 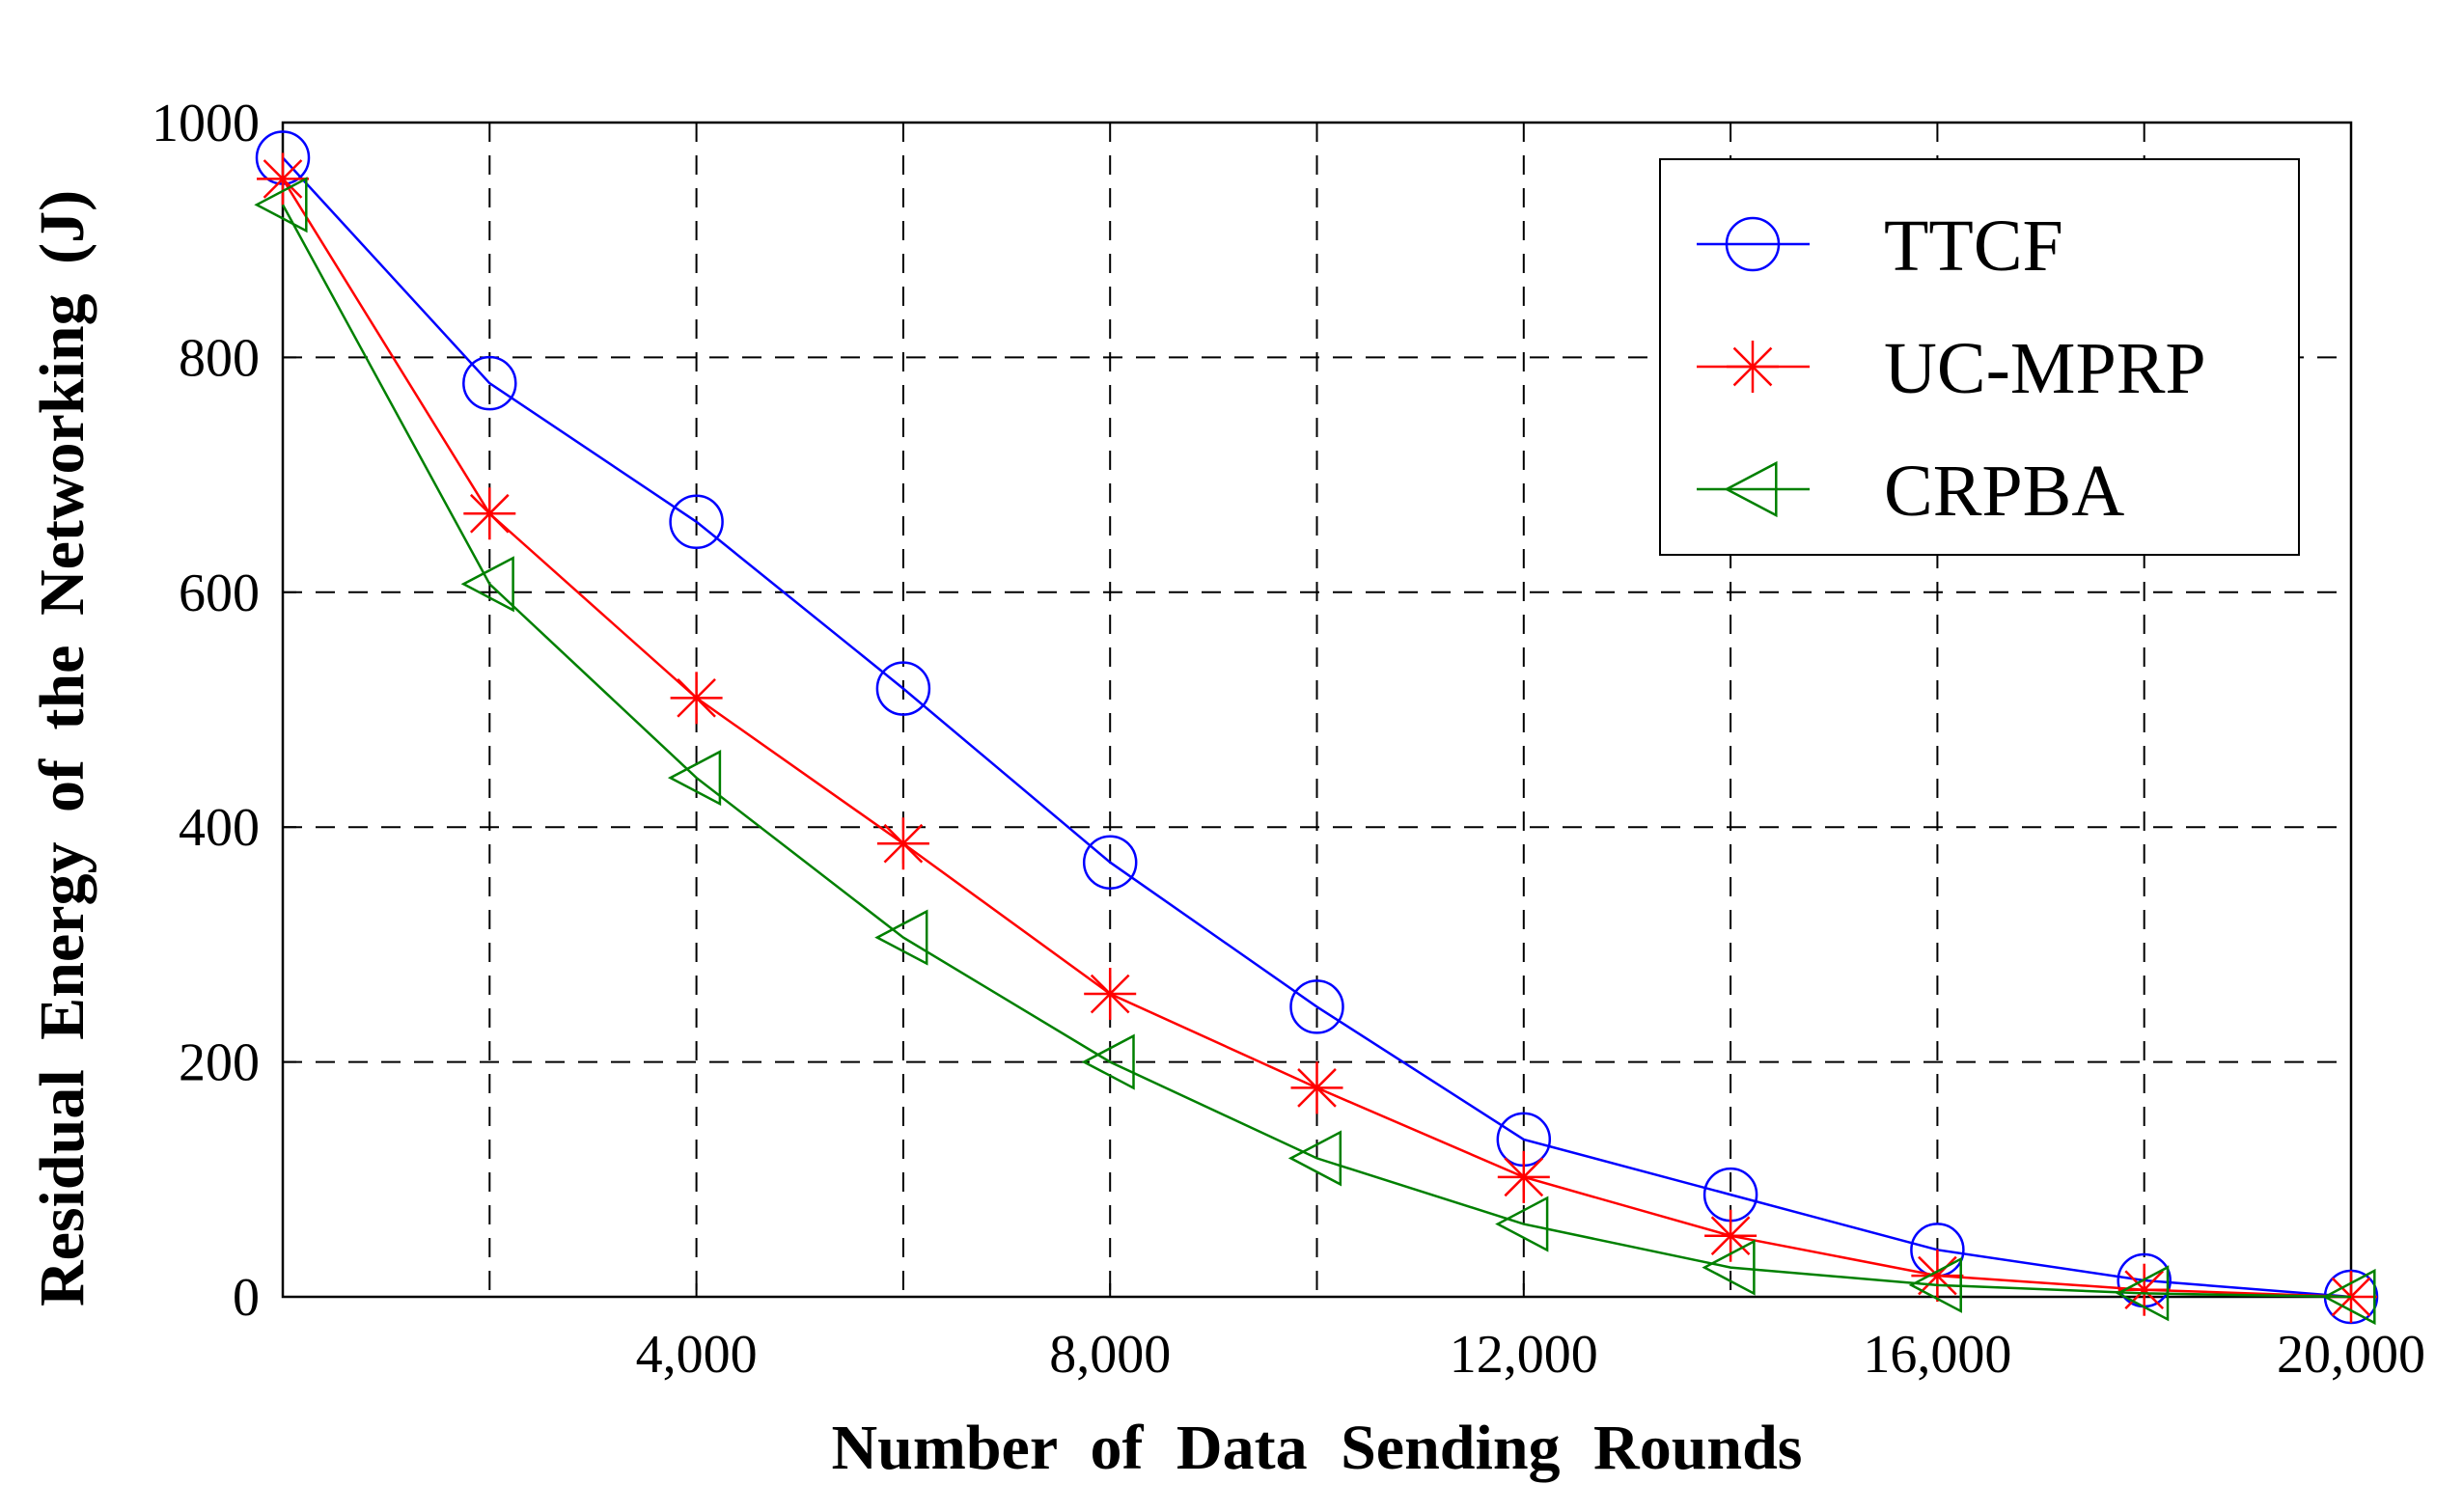 What do you see at coordinates (1880, 246) in the screenshot?
I see `legend-entry-ttcf: TTCF` at bounding box center [1880, 246].